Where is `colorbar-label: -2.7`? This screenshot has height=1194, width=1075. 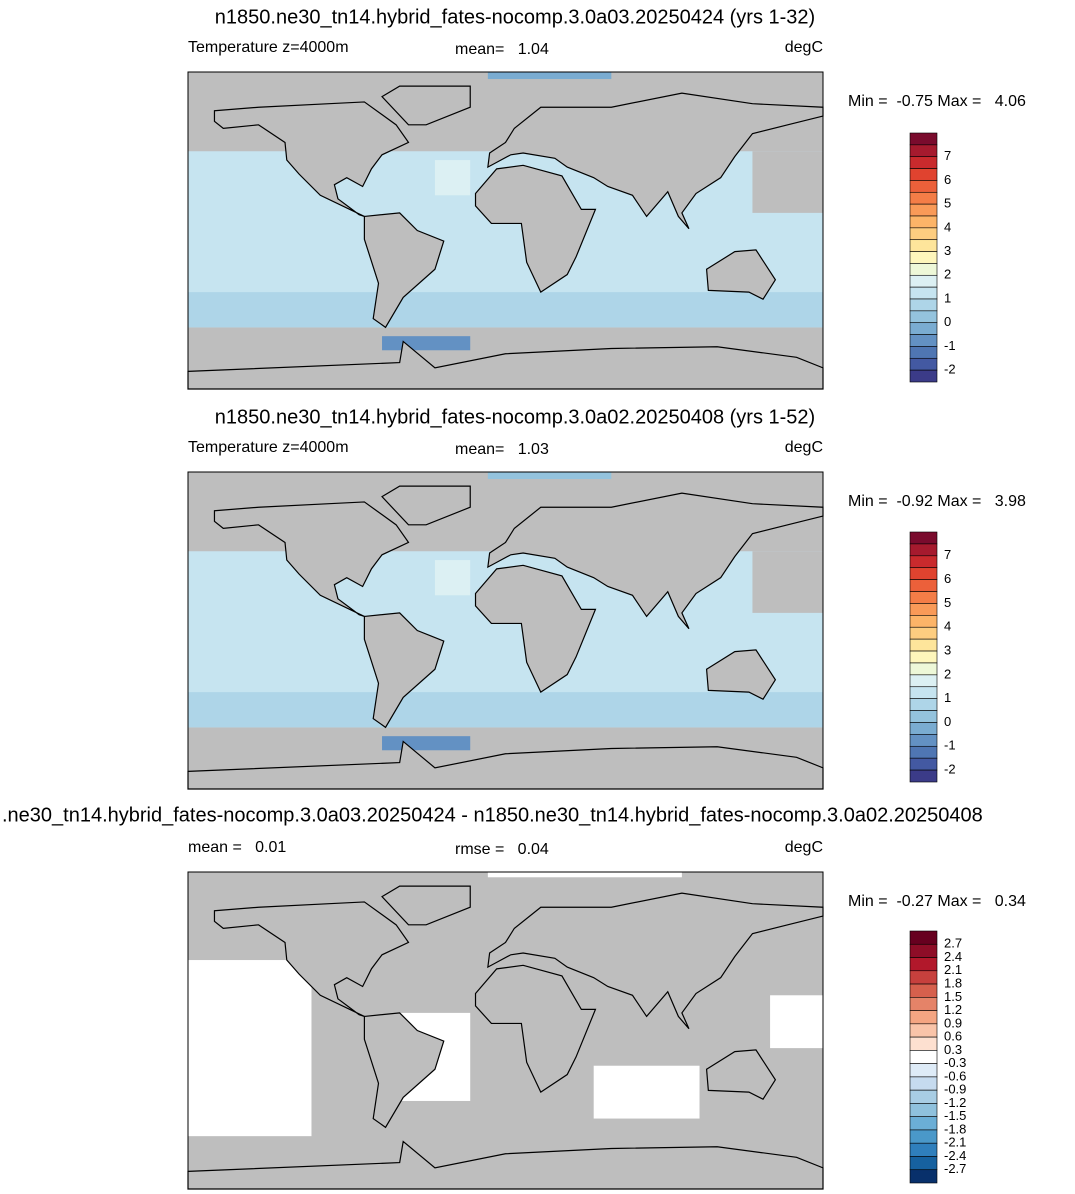 colorbar-label: -2.7 is located at coordinates (955, 1168).